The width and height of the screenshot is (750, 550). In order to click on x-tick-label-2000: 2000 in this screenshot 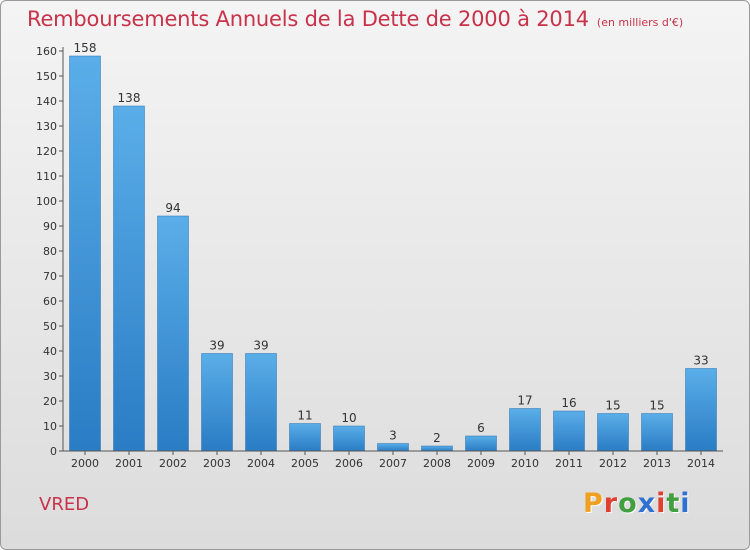, I will do `click(85, 463)`.